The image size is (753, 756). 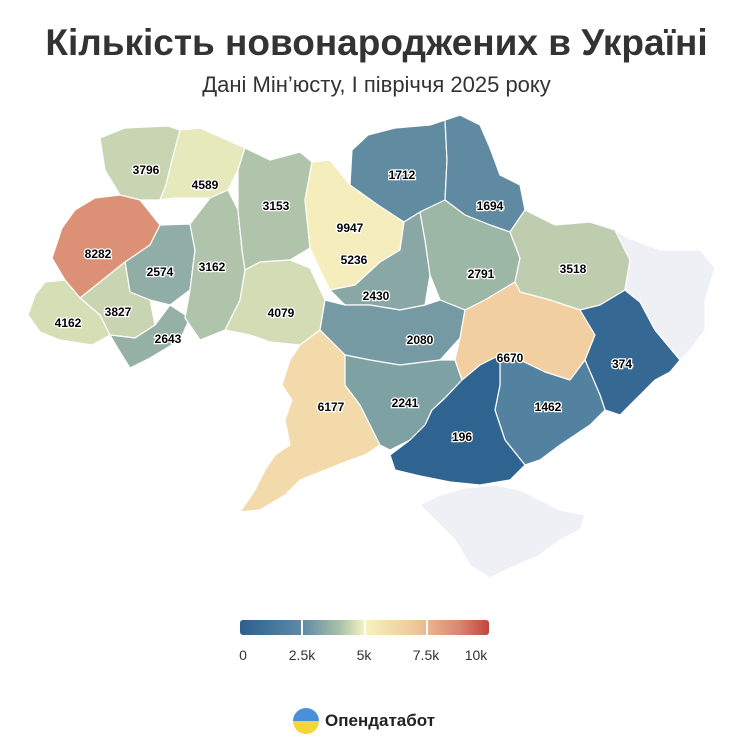 I want to click on region-label-chernivtsi: 2643, so click(x=168, y=339).